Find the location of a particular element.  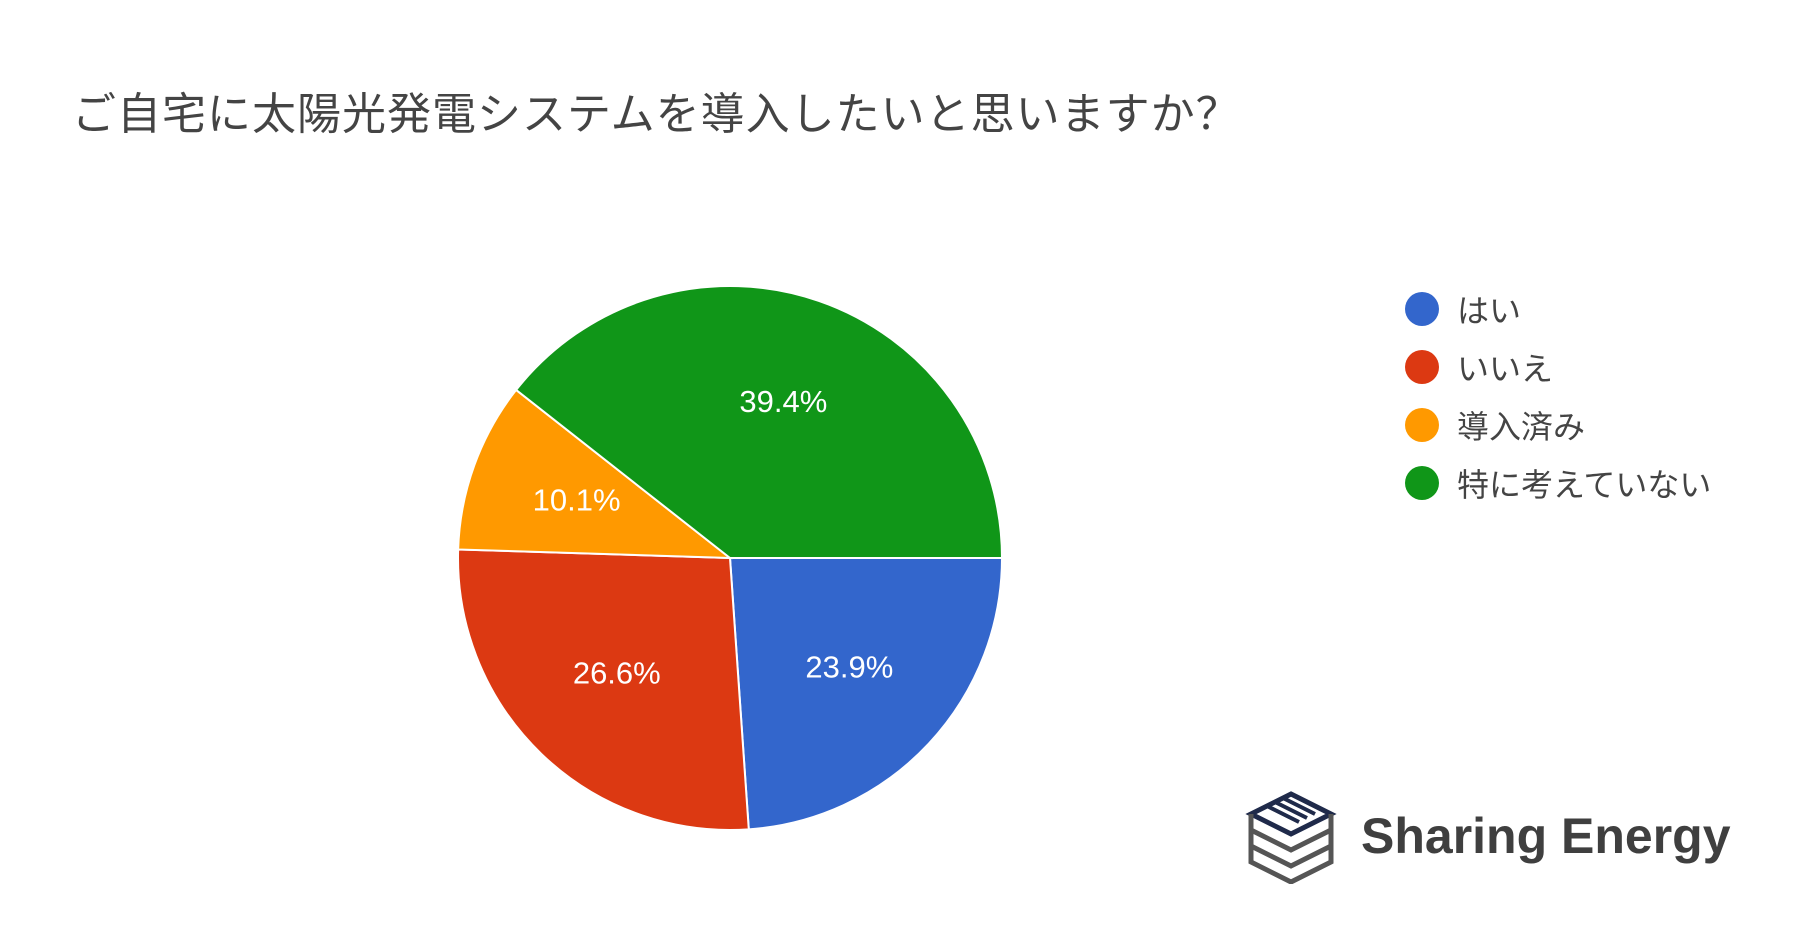

slice-label-no: 26.6% is located at coordinates (617, 673).